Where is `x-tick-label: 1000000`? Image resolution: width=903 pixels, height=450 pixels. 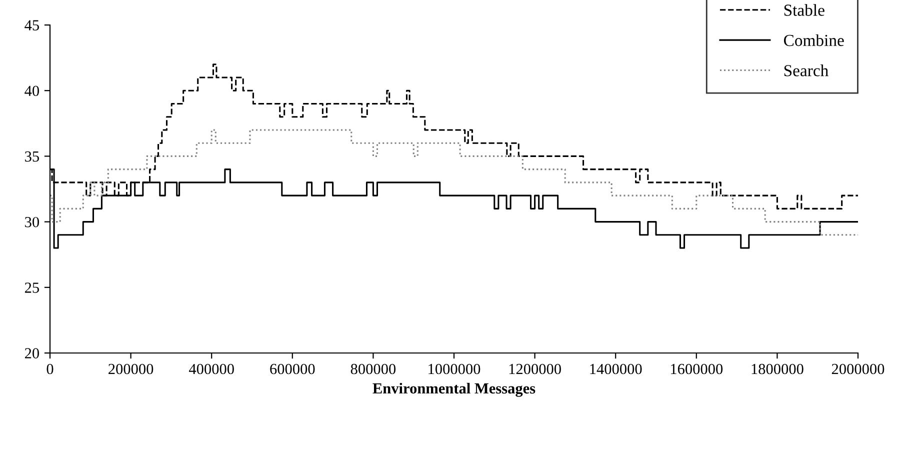 x-tick-label: 1000000 is located at coordinates (454, 369).